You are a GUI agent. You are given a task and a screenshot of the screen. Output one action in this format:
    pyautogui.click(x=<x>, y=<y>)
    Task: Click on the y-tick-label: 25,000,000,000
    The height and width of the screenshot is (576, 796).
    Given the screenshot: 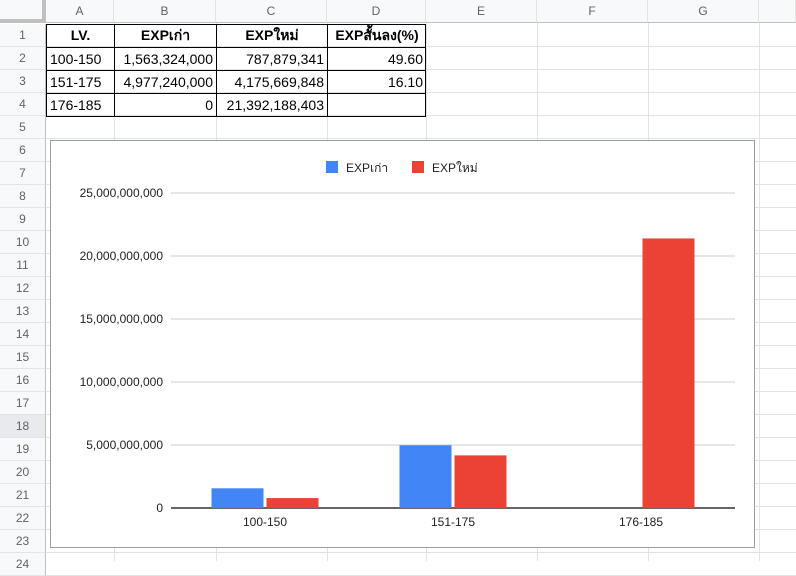 What is the action you would take?
    pyautogui.click(x=122, y=193)
    